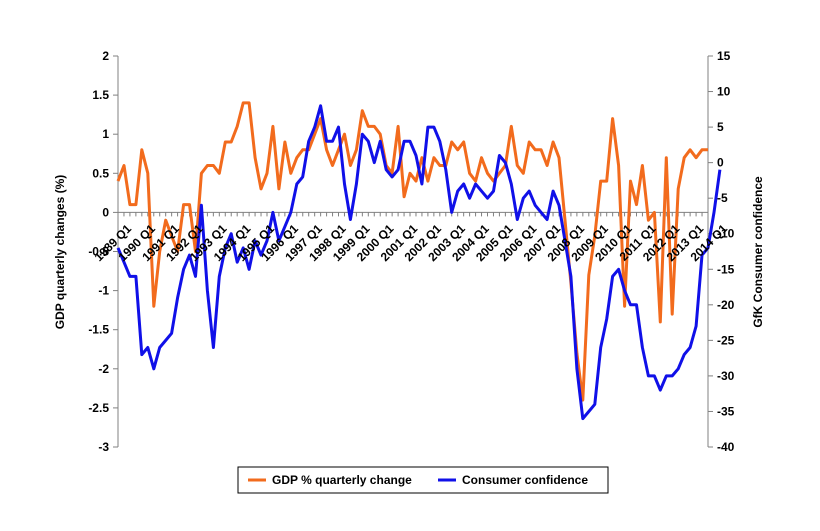 The height and width of the screenshot is (531, 820). What do you see at coordinates (105, 134) in the screenshot?
I see `y-left-tick-label: 1` at bounding box center [105, 134].